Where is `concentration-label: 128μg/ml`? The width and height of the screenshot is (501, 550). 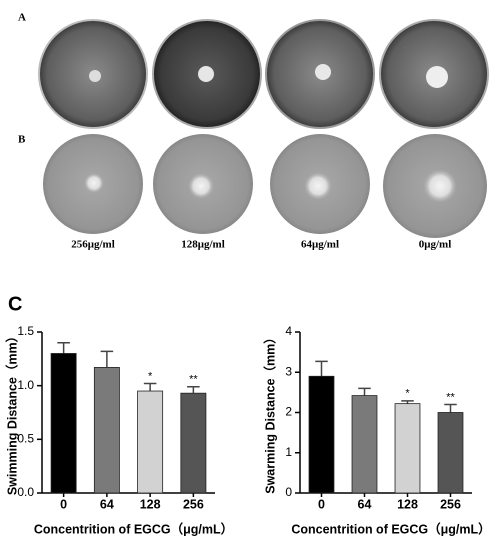
concentration-label: 128μg/ml is located at coordinates (203, 245).